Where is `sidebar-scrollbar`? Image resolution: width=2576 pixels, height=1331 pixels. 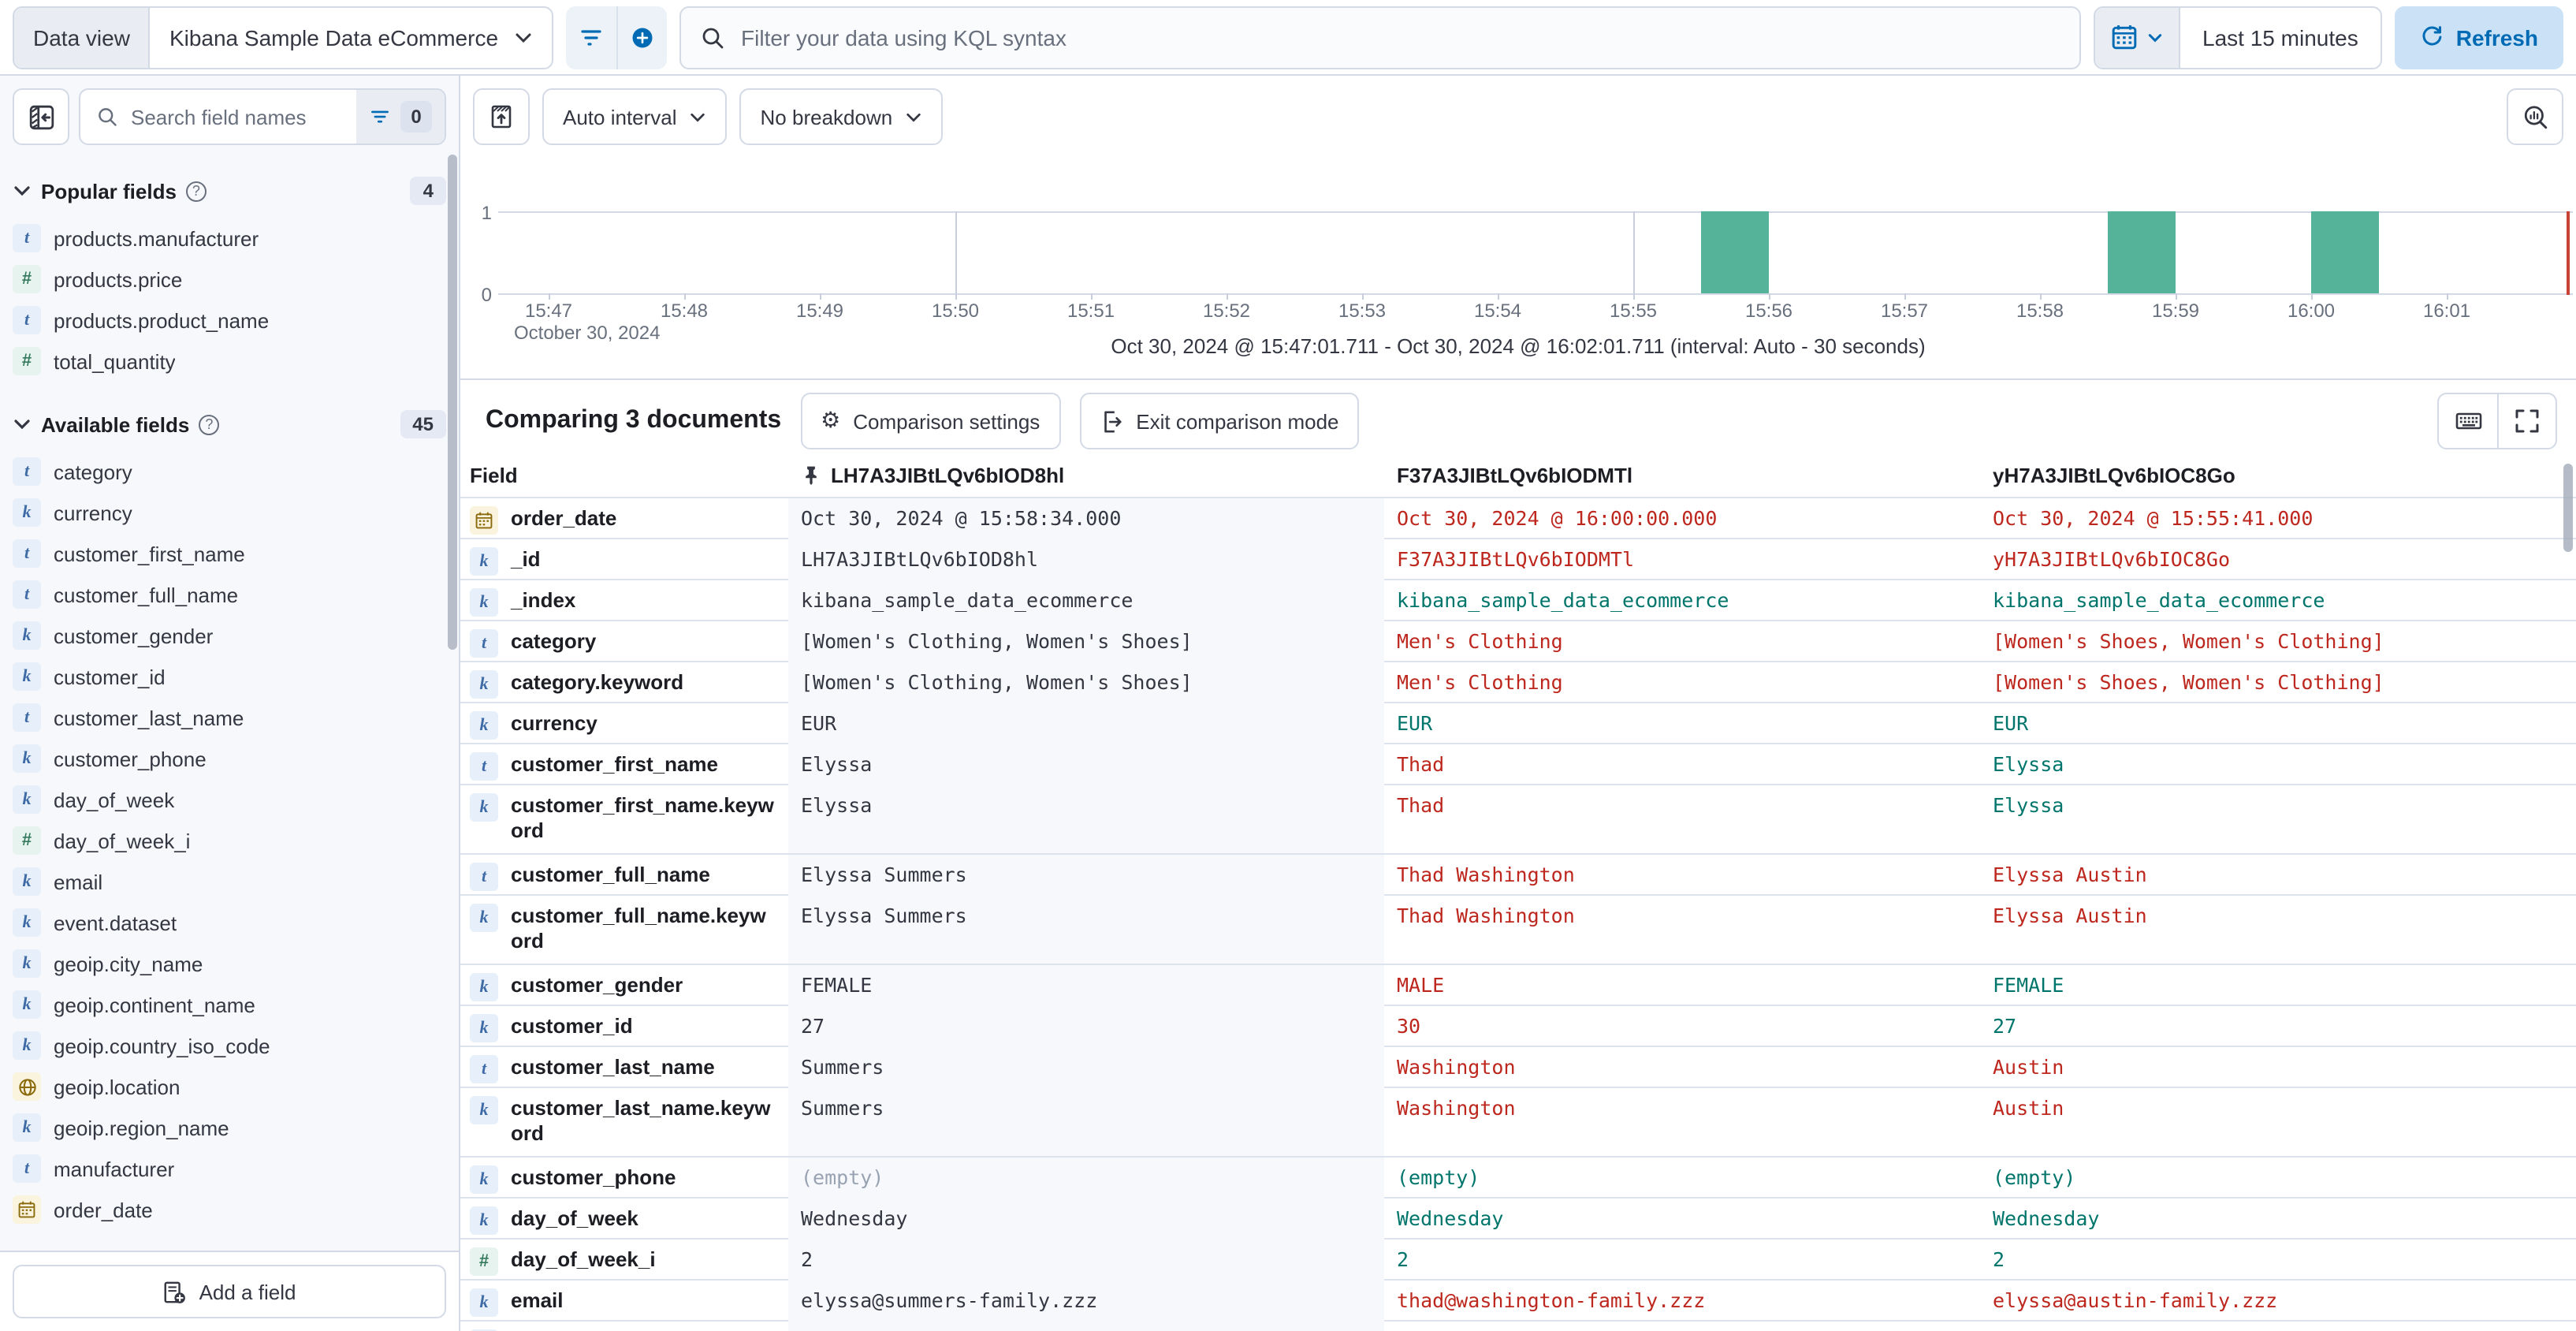 sidebar-scrollbar is located at coordinates (452, 402).